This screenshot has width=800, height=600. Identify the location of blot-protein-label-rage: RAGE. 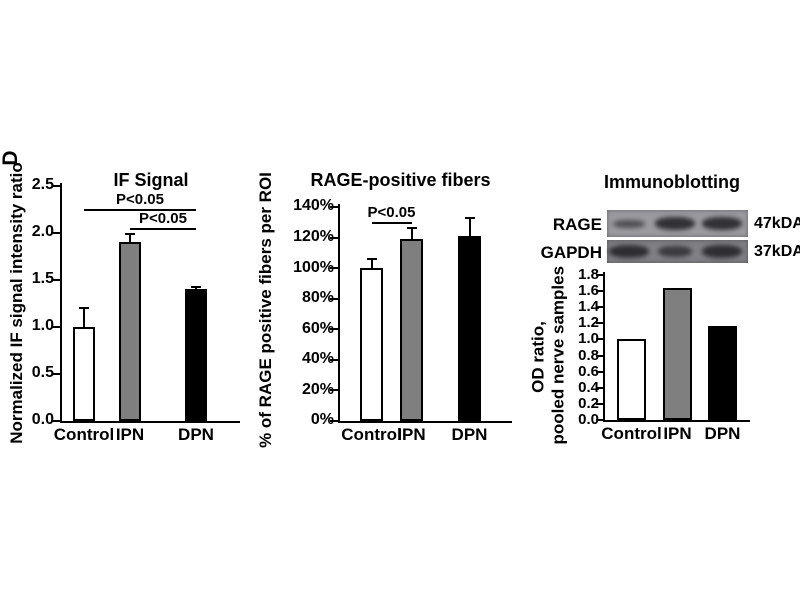
(577, 224).